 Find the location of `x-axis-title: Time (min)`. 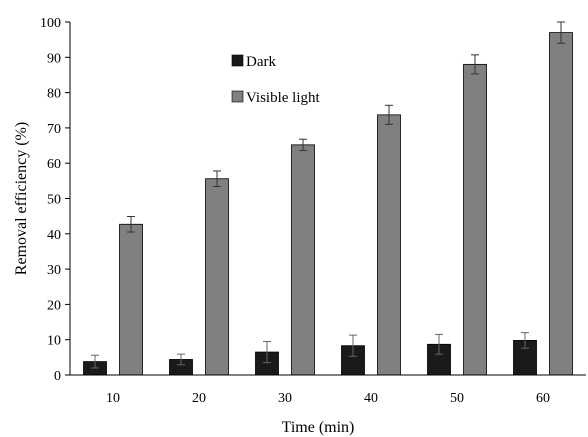

x-axis-title: Time (min) is located at coordinates (318, 427).